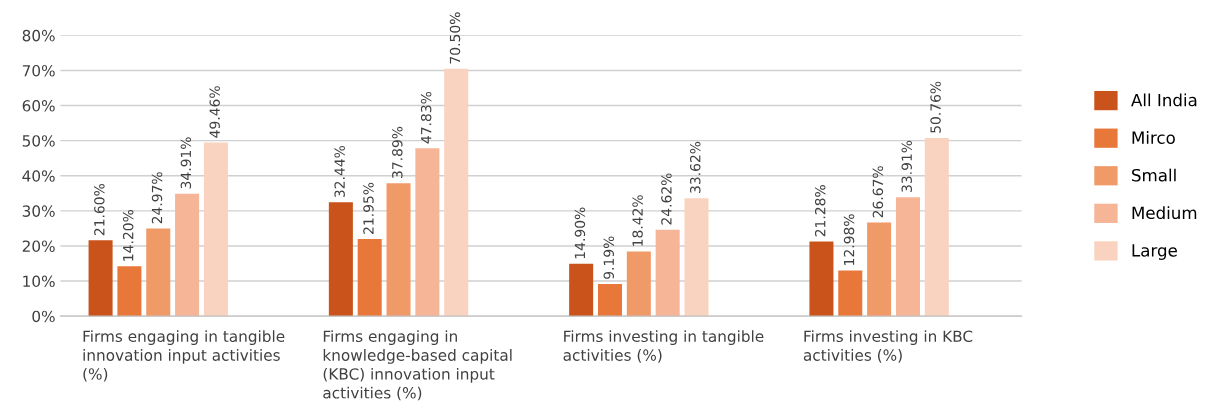  I want to click on x-tick-label: Firms investing in tangible activities (%), so click(663, 346).